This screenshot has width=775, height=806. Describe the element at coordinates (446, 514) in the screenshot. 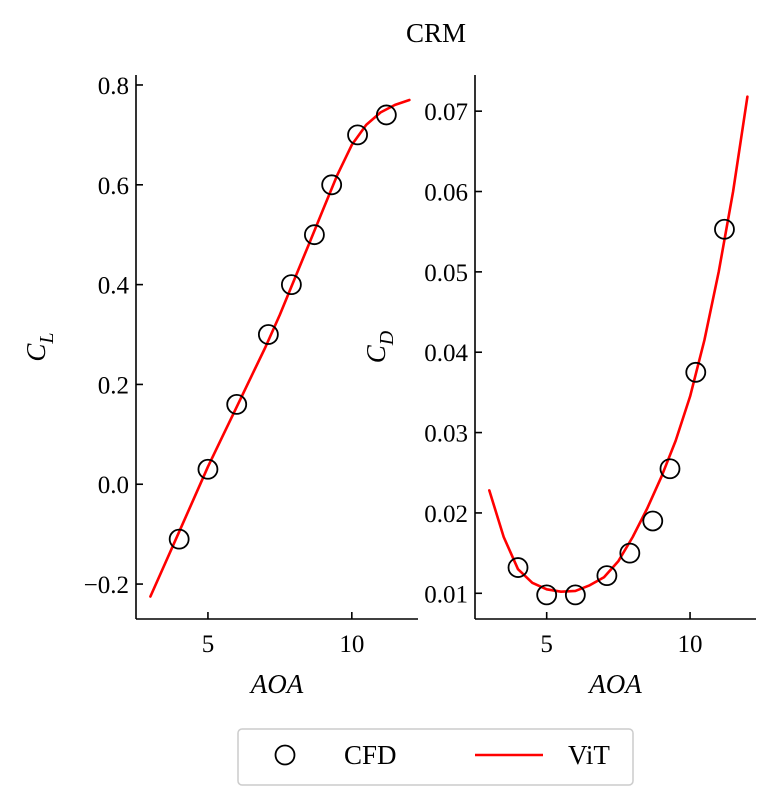

I see `cd-y-tick-label: 0.02` at that location.